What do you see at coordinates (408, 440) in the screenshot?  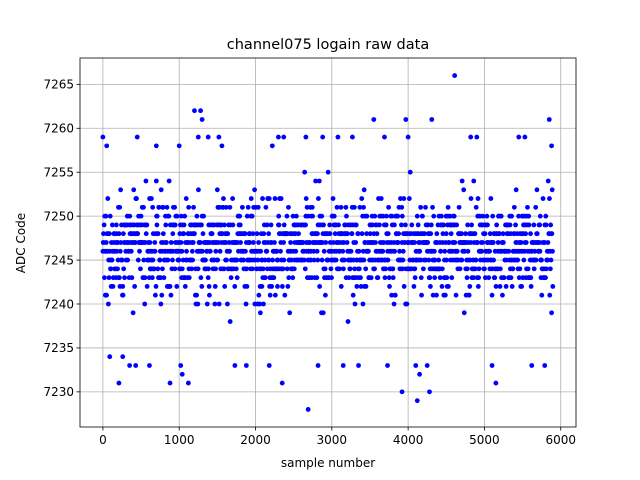 I see `x-tick-label: 4000` at bounding box center [408, 440].